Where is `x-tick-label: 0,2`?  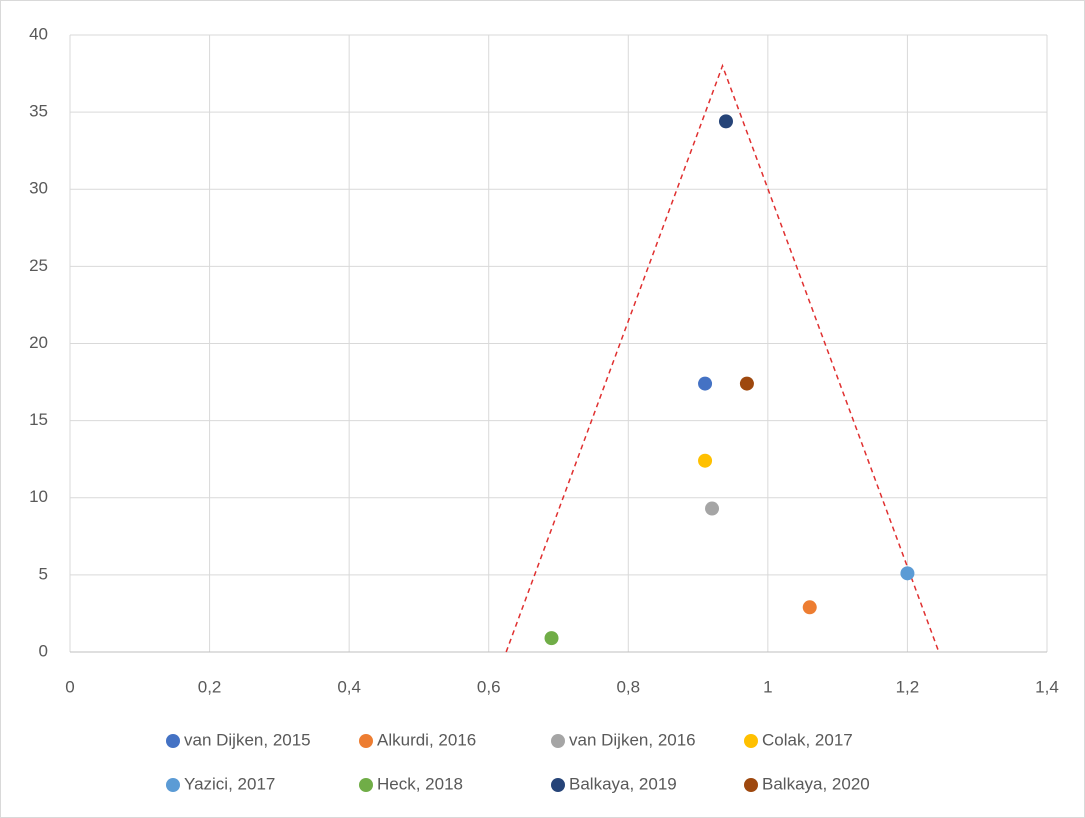
x-tick-label: 0,2 is located at coordinates (210, 686).